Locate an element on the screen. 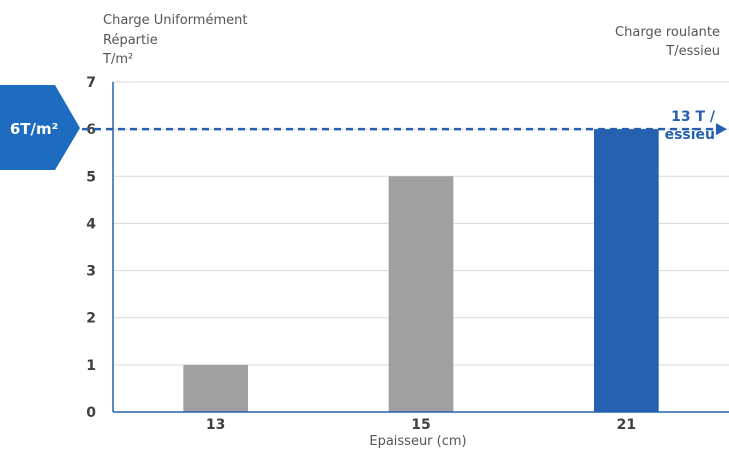 The width and height of the screenshot is (729, 450). reference-label-line: 13 T / is located at coordinates (693, 117).